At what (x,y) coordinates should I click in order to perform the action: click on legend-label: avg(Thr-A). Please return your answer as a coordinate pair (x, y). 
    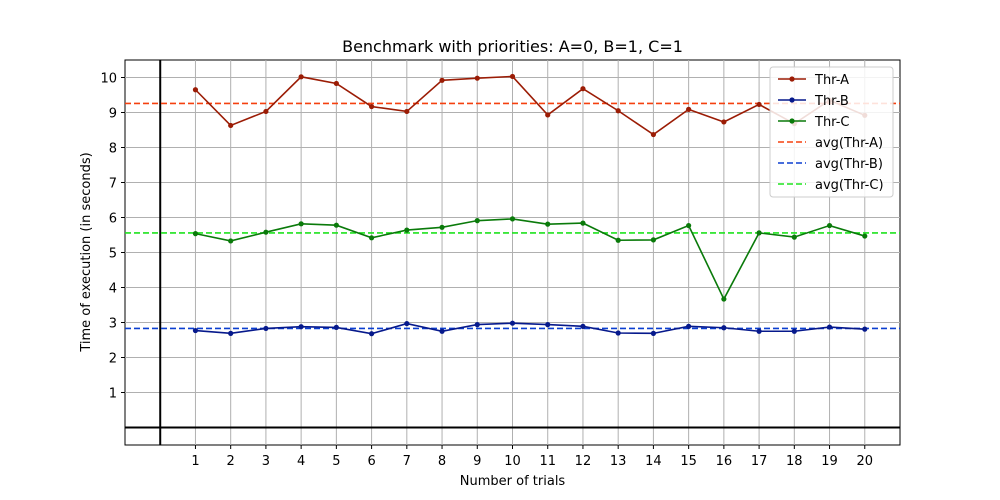
    Looking at the image, I should click on (849, 143).